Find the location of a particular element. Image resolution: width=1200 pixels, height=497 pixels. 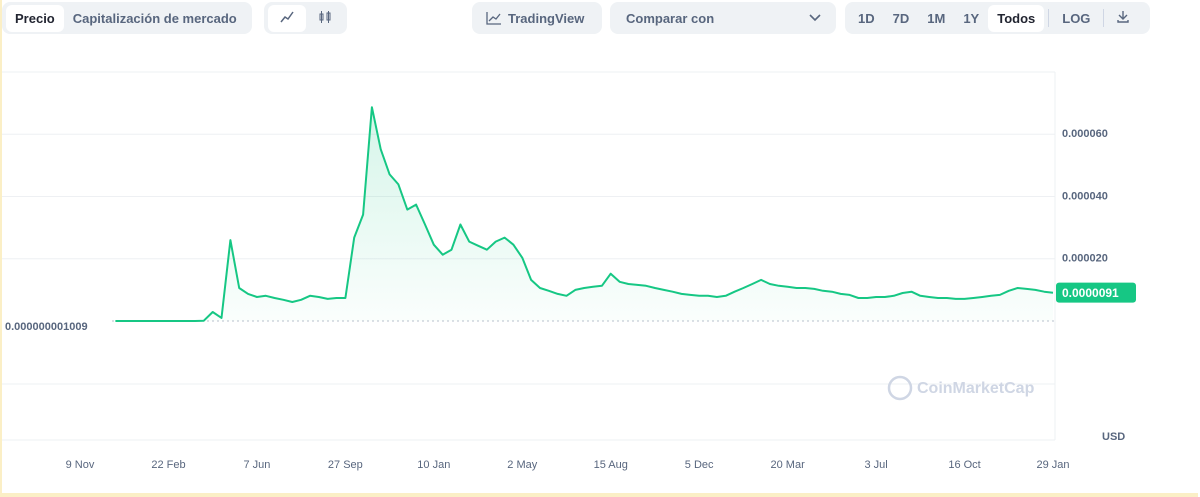

range-button: 7D is located at coordinates (901, 18).